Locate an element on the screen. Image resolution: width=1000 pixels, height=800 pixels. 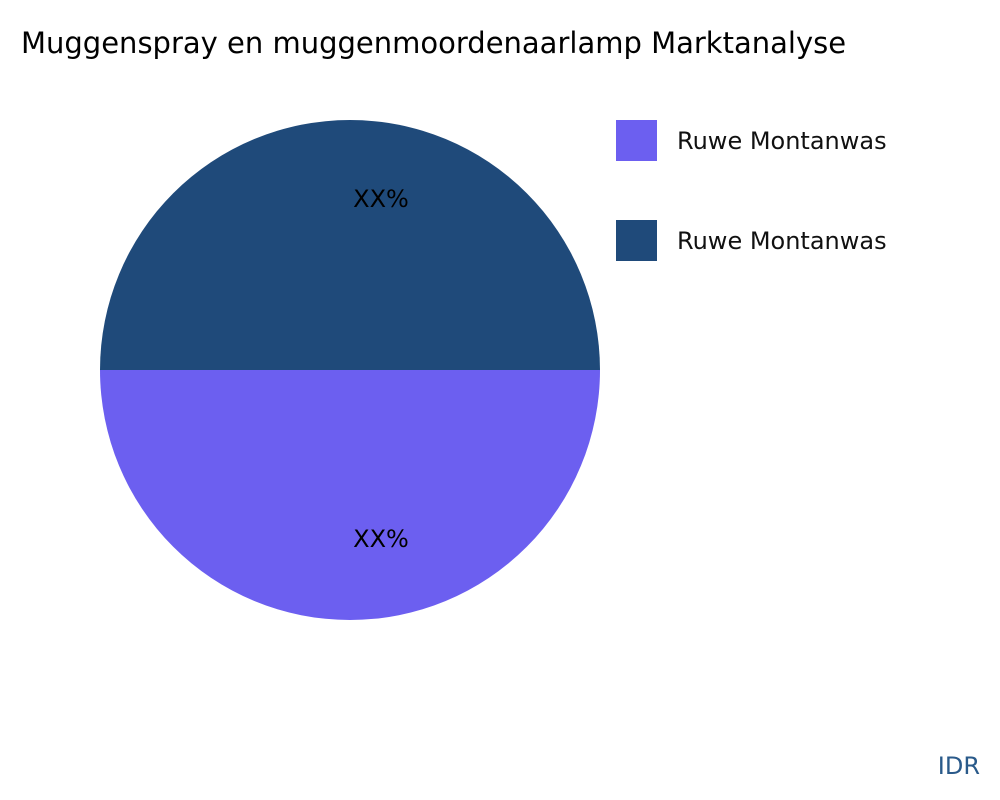
brand-logo-text: IDR is located at coordinates (958, 766).